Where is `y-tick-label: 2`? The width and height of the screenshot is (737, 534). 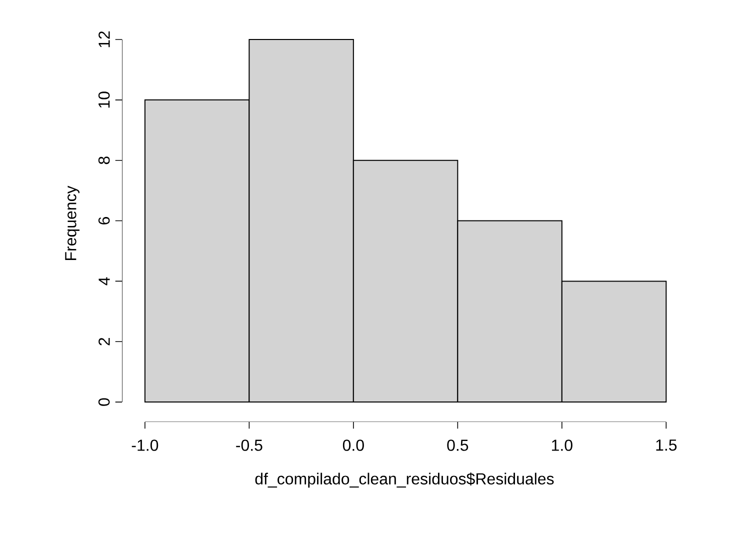
y-tick-label: 2 is located at coordinates (104, 342).